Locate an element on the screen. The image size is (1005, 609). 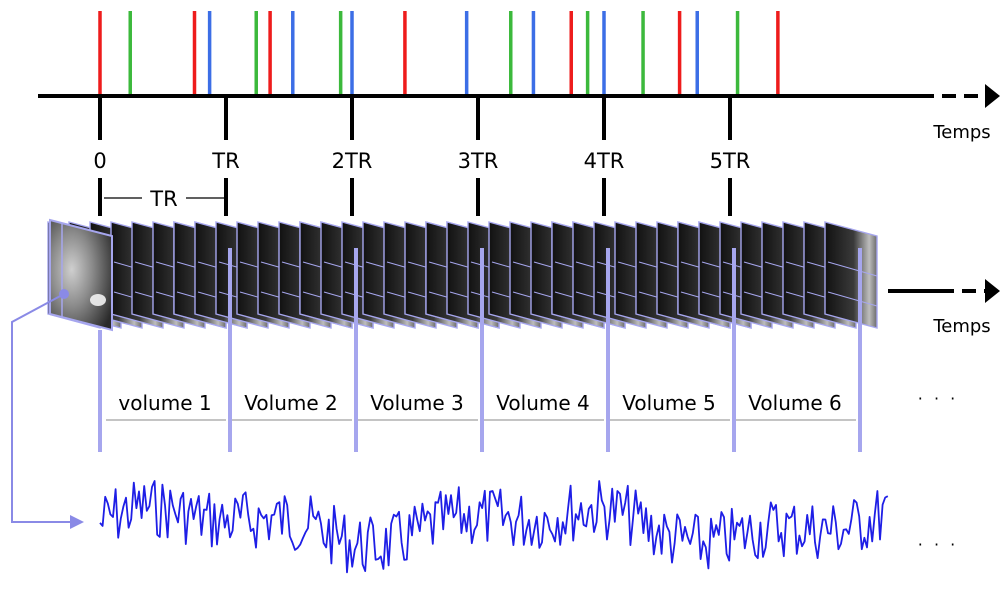
timeline-ticks: 0 TR 2TR 3TR 4TR 5TR is located at coordinates (421, 156).